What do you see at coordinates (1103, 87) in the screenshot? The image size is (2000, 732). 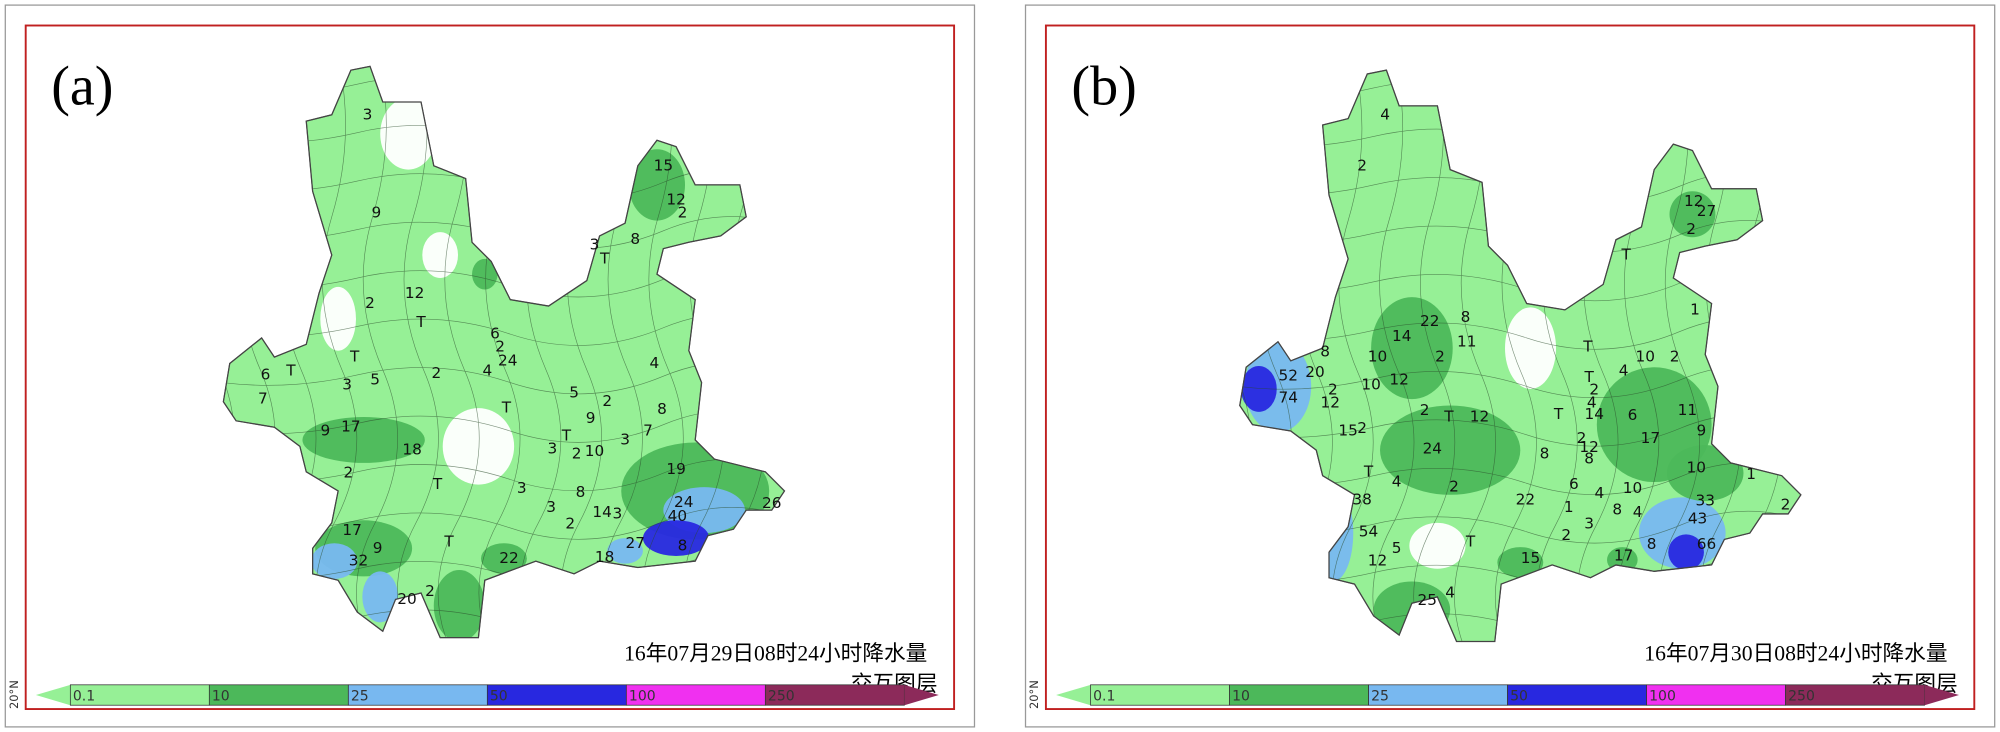 I see `panel-label: (b)` at bounding box center [1103, 87].